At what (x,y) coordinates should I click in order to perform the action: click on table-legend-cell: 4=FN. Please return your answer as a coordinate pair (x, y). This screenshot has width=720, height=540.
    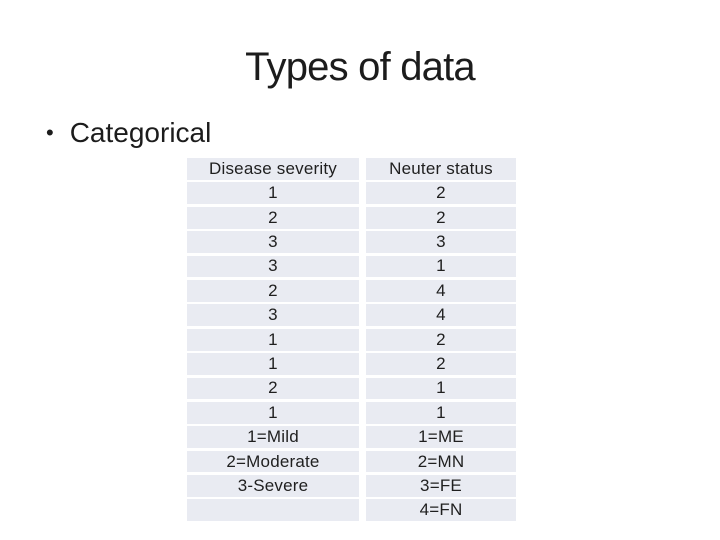
    Looking at the image, I should click on (441, 510).